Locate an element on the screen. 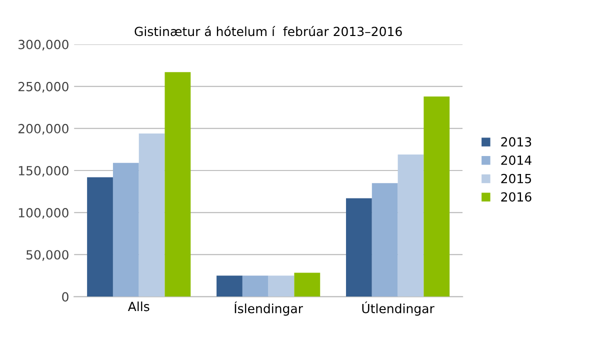 The width and height of the screenshot is (593, 341). y-tick-label: 150,000 is located at coordinates (43, 171).